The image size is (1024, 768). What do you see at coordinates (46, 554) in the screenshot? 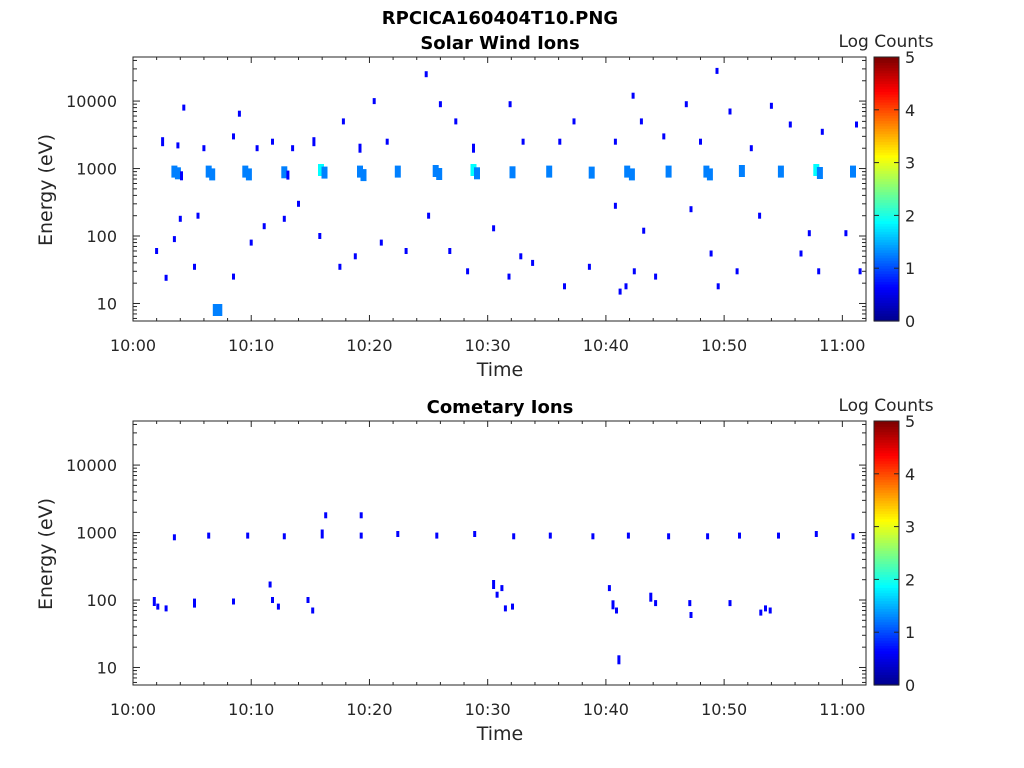
I see `y-axis-label: Energy (eV)` at bounding box center [46, 554].